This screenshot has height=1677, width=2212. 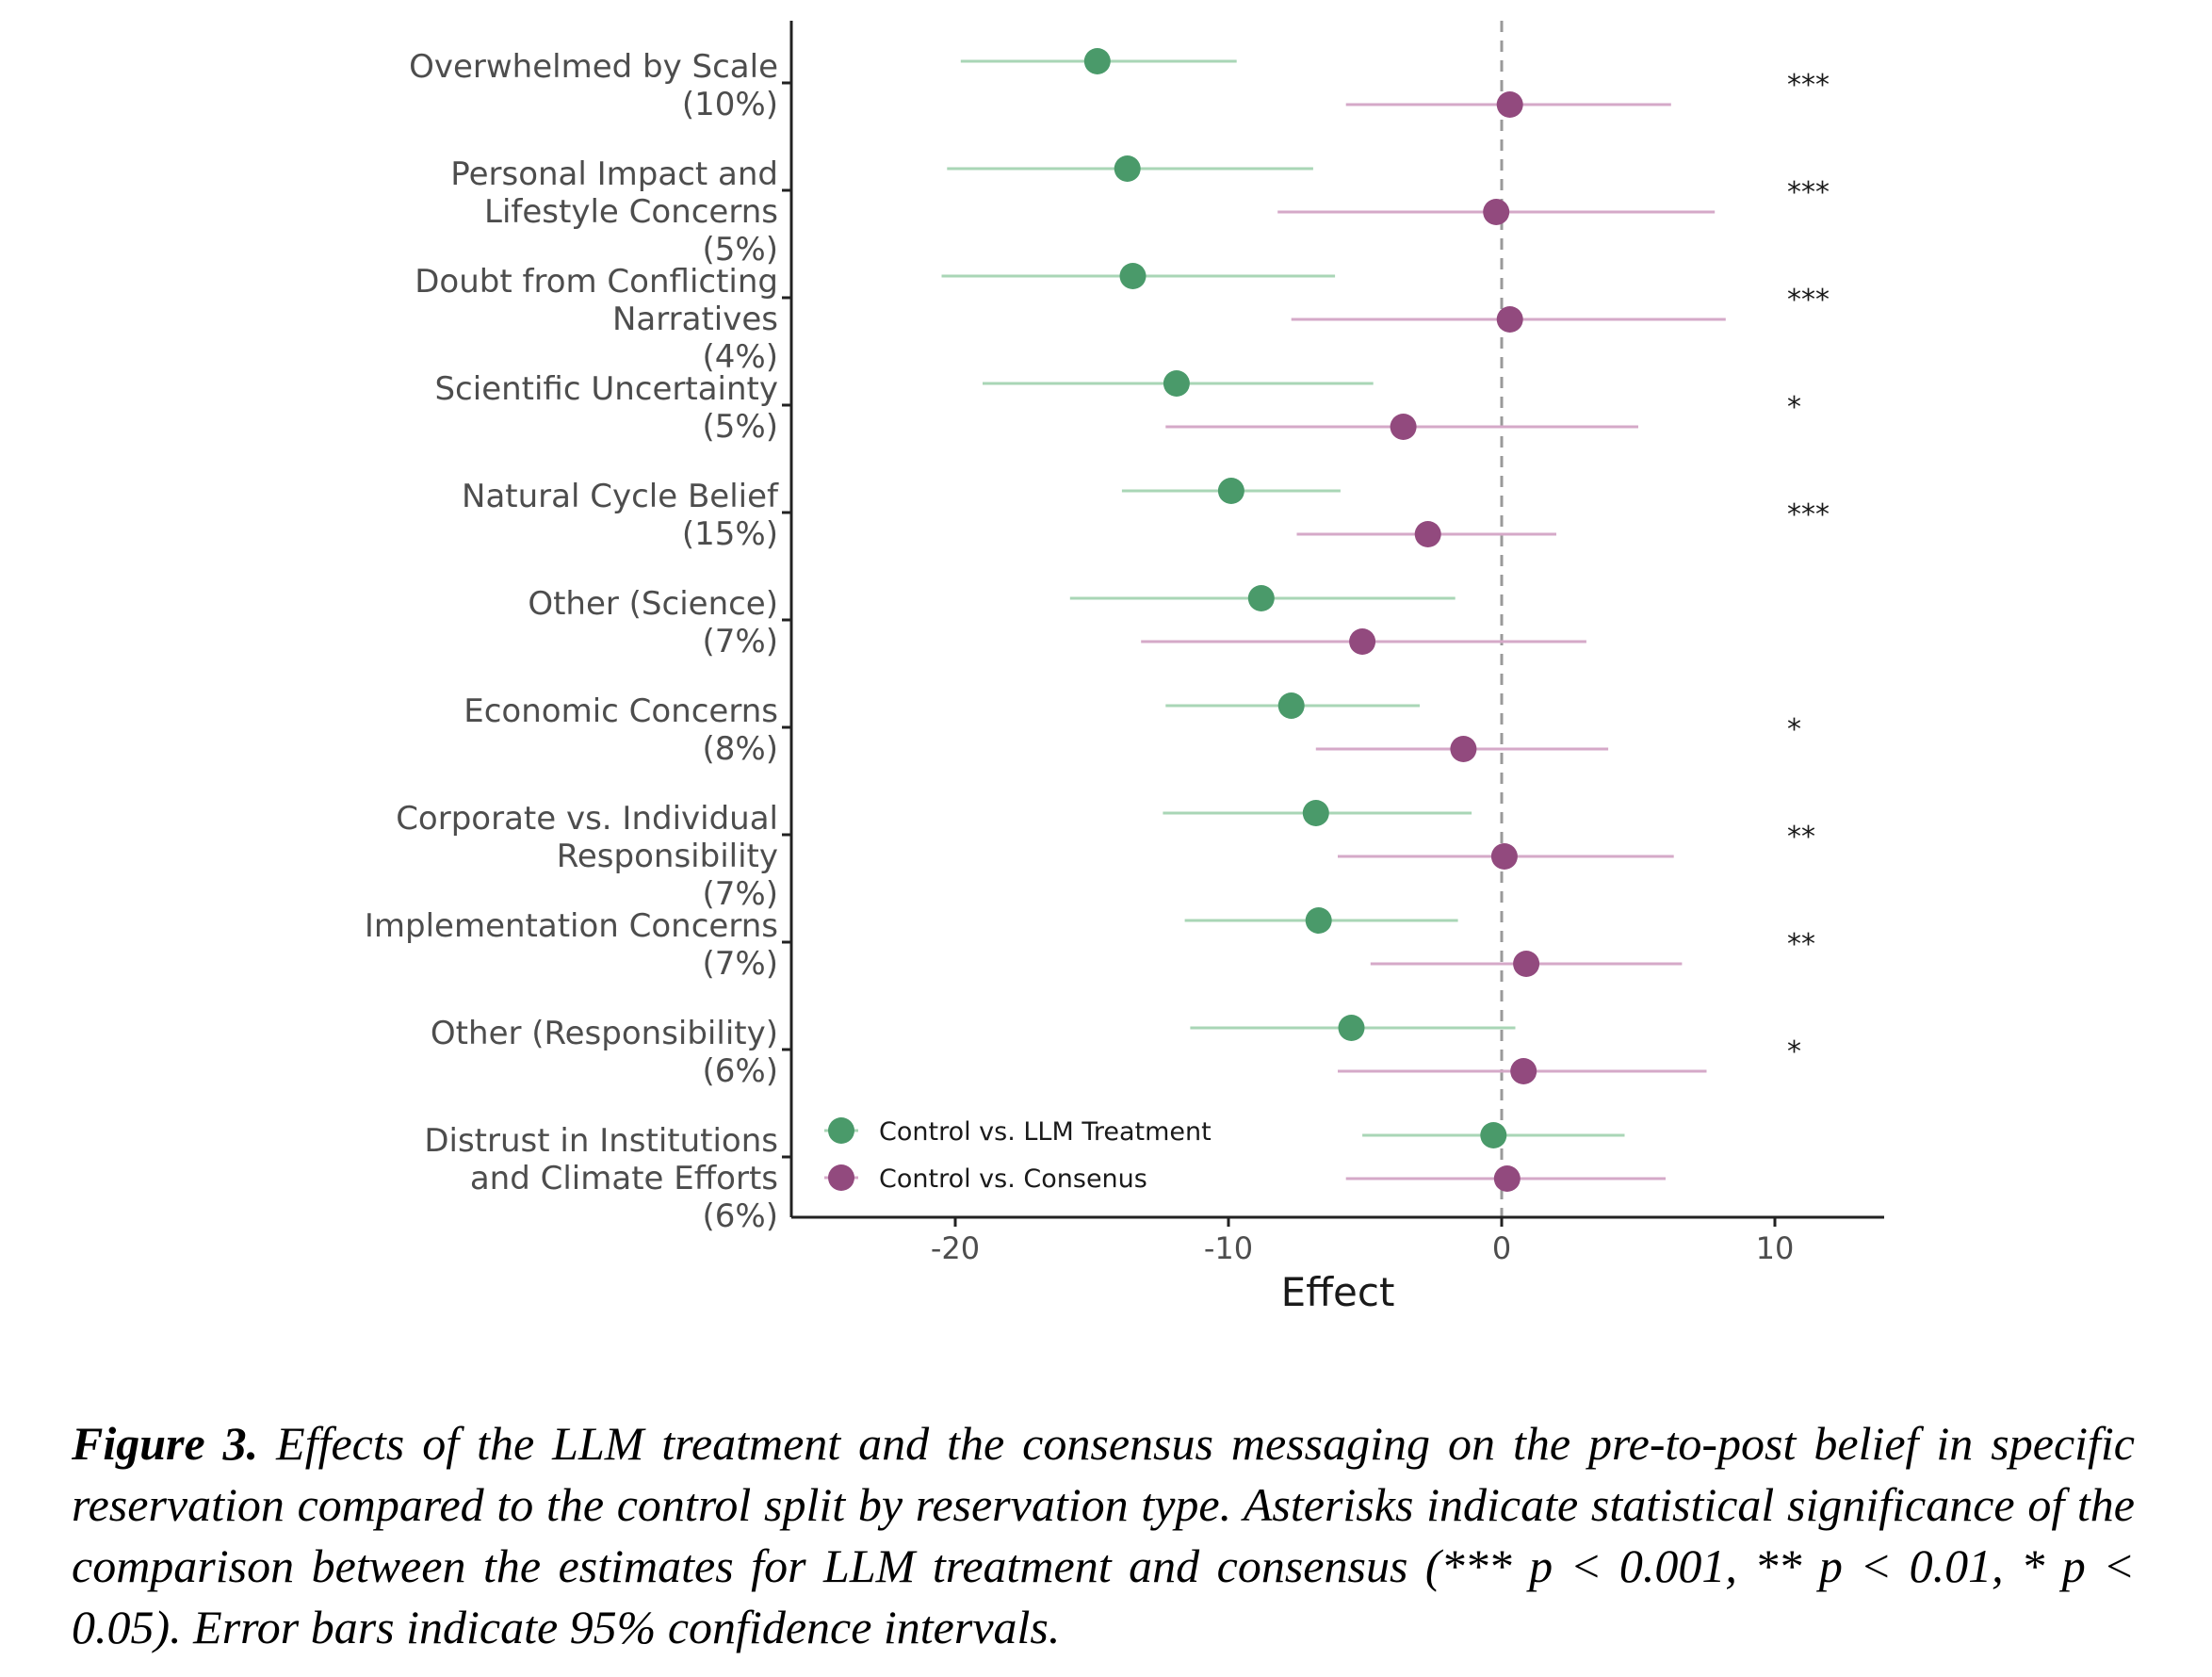 What do you see at coordinates (631, 212) in the screenshot?
I see `category-label: Lifestyle Concerns` at bounding box center [631, 212].